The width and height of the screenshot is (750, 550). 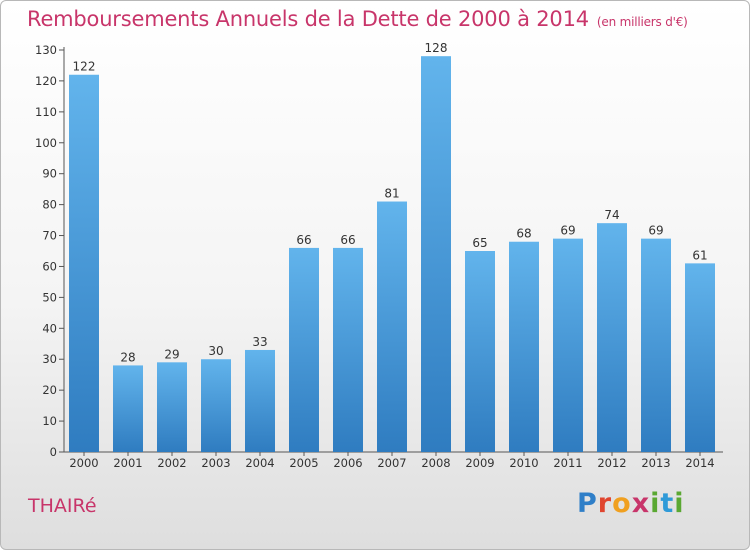 What do you see at coordinates (642, 22) in the screenshot?
I see `chart-subtitle: (en milliers d'€)` at bounding box center [642, 22].